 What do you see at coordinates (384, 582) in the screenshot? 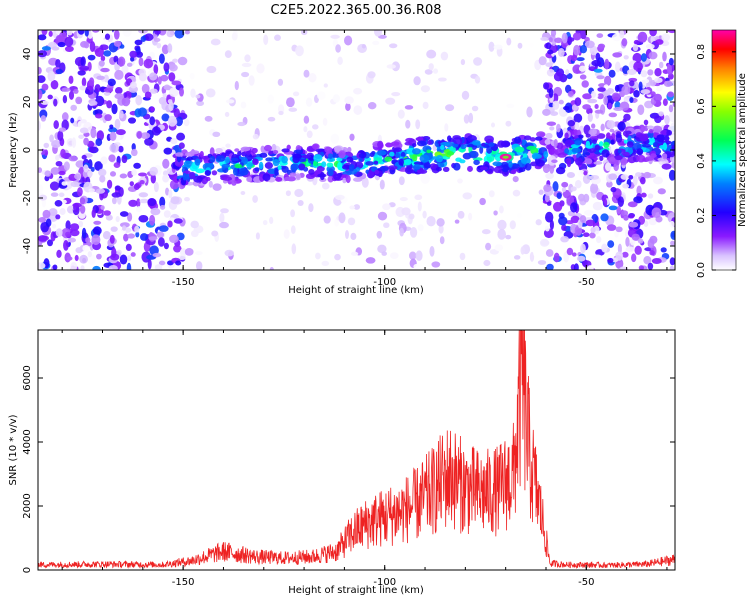
I see `snr-x-tick-label: -100` at bounding box center [384, 582].